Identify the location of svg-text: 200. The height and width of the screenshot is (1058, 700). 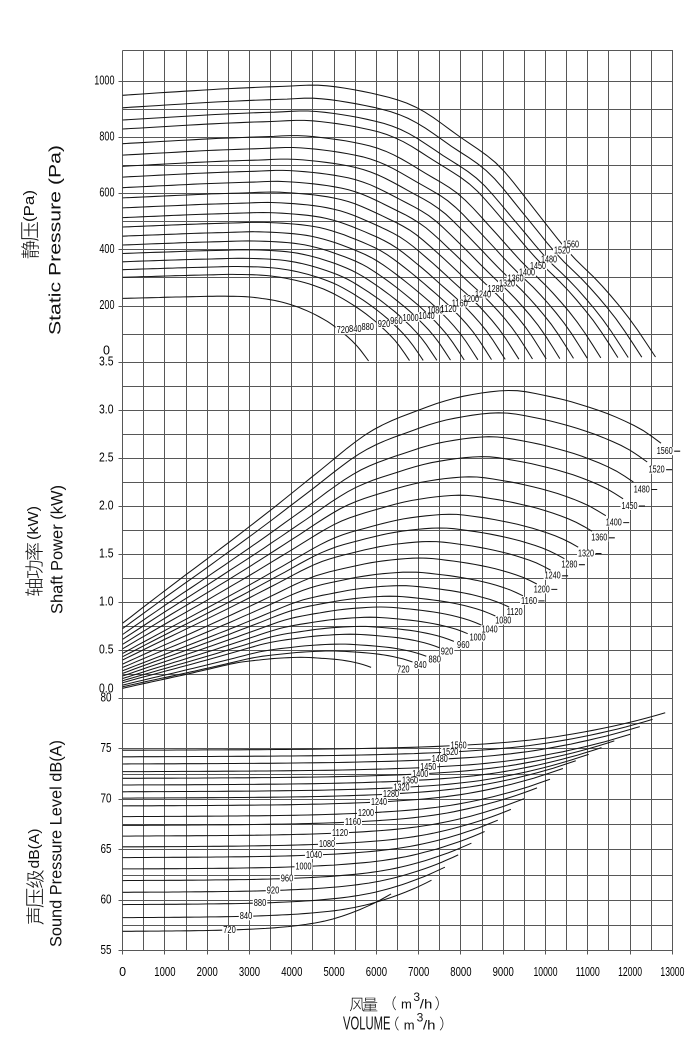
(106, 305).